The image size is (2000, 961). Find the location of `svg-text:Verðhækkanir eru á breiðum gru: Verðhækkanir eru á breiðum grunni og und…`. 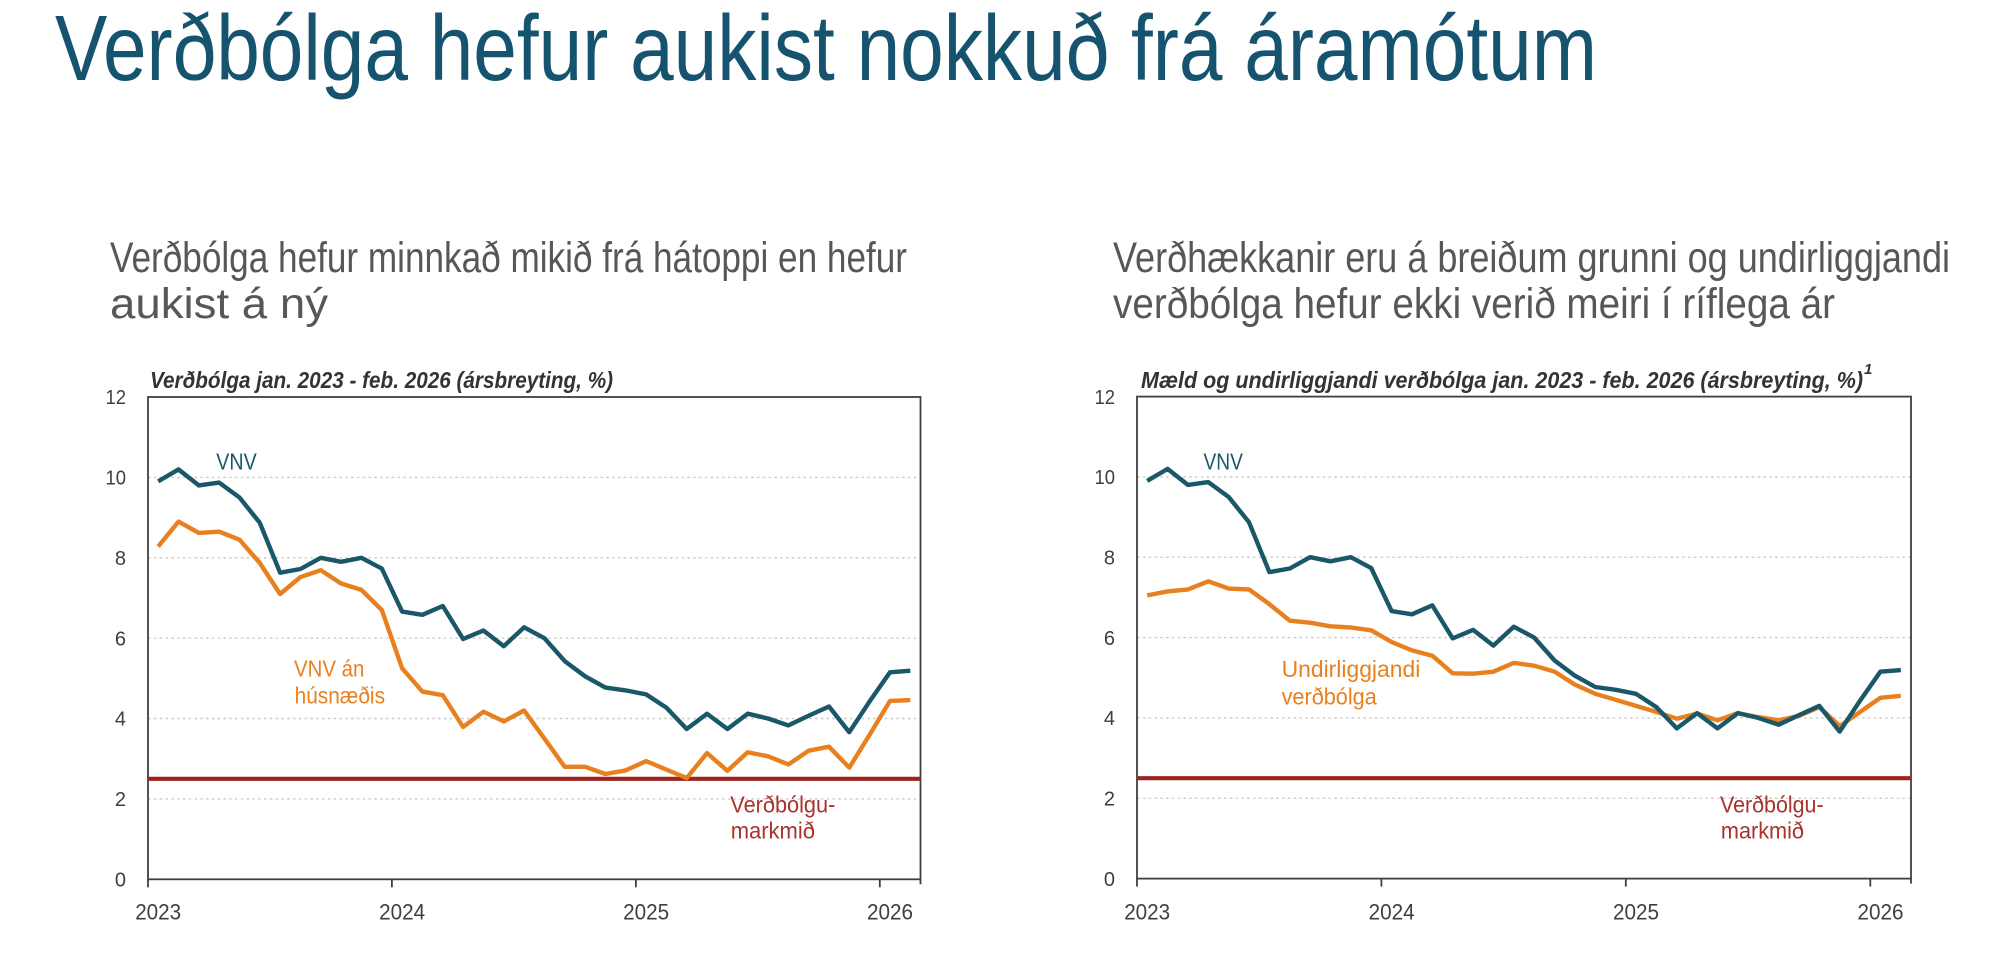

svg-text:Verðhækkanir eru á breiðum gru: Verðhækkanir eru á breiðum grunni og und… is located at coordinates (1531, 258).